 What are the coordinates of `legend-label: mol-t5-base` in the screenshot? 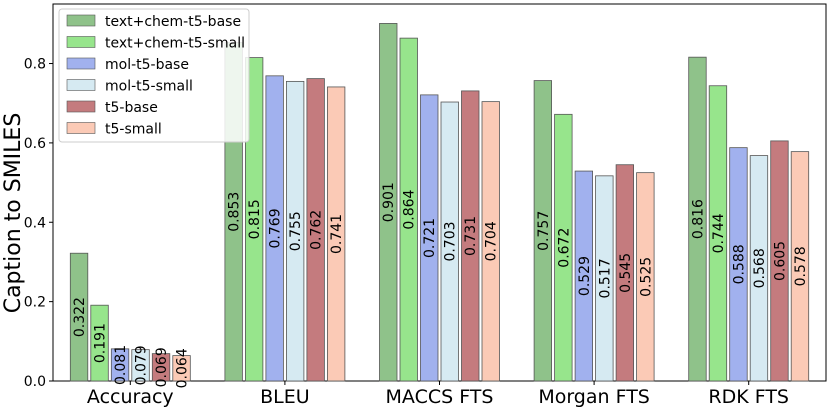 It's located at (147, 65).